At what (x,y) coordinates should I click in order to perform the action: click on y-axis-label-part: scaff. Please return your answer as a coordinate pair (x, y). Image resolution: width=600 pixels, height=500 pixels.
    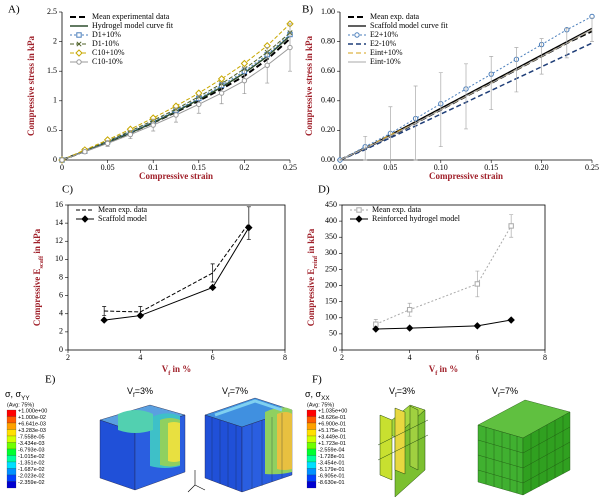
    Looking at the image, I should click on (41, 261).